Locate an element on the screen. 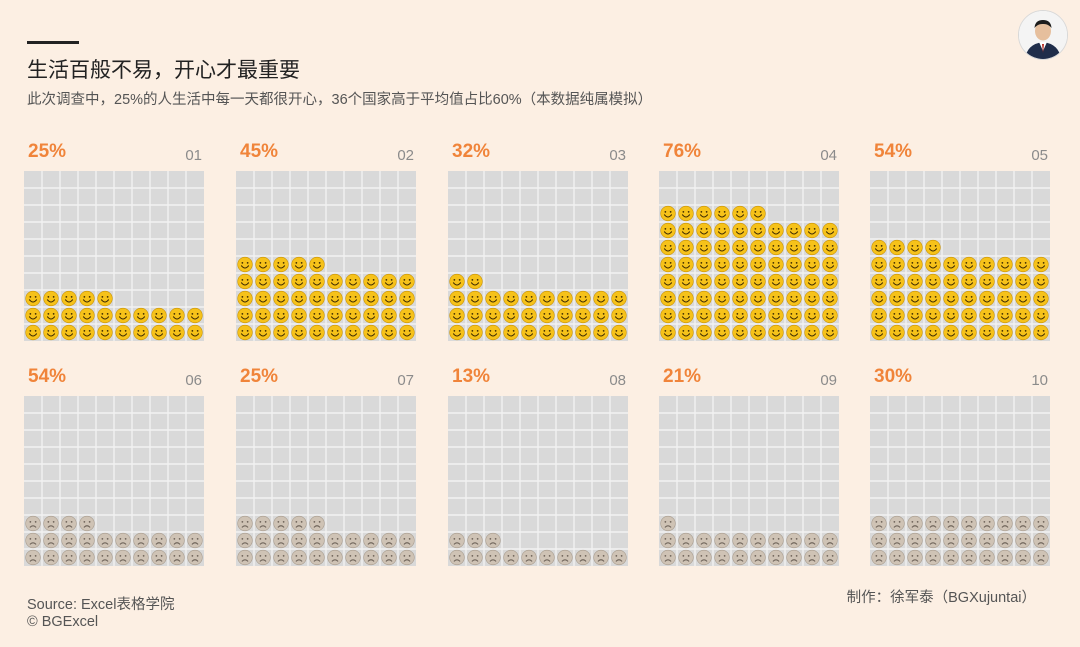 The height and width of the screenshot is (647, 1080). author-credit: 制作：徐军泰（BGXujuntai） is located at coordinates (941, 598).